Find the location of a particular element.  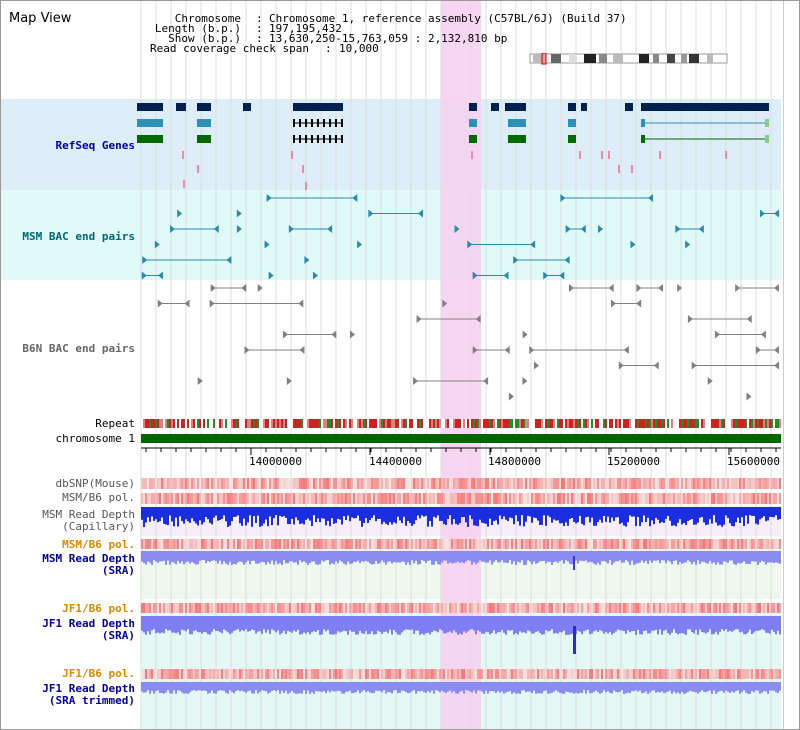

track-label-msm-bac: MSM BAC end pairs is located at coordinates (78, 236).